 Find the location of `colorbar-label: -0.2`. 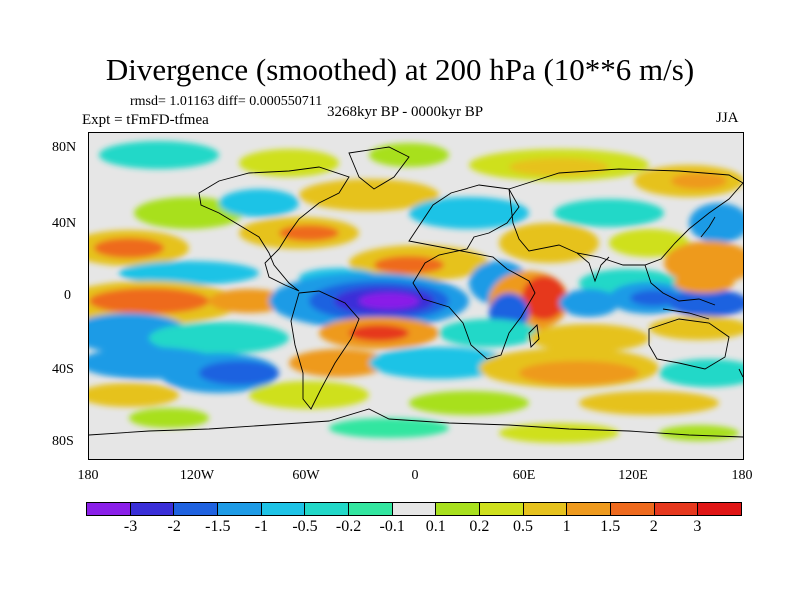

colorbar-label: -0.2 is located at coordinates (348, 526).